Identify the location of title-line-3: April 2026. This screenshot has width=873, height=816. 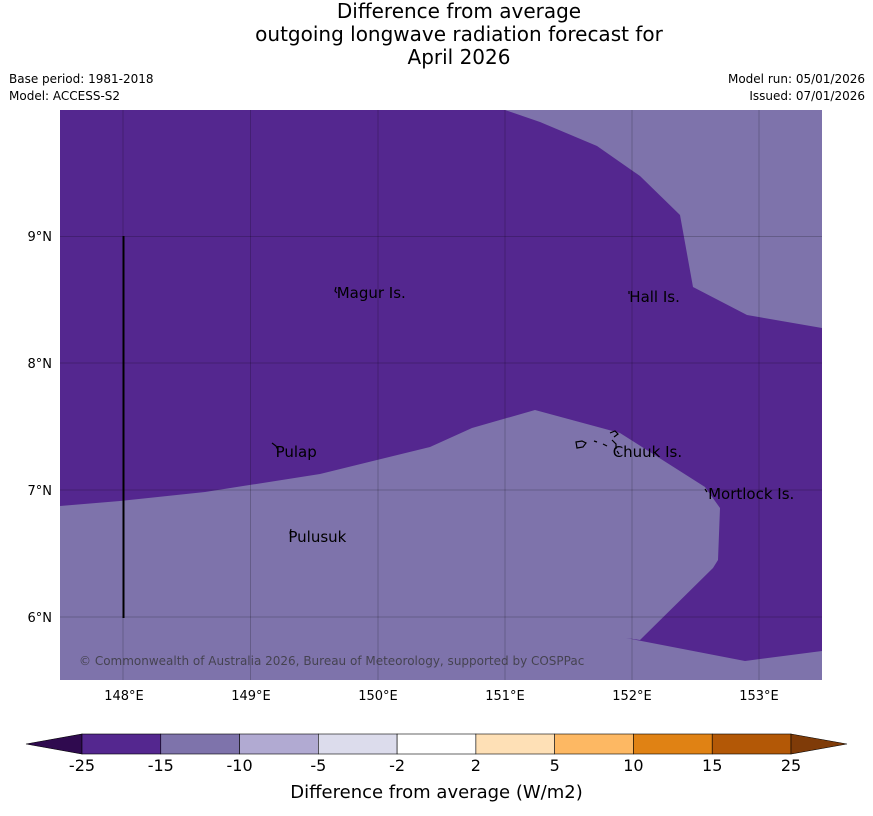
(459, 57).